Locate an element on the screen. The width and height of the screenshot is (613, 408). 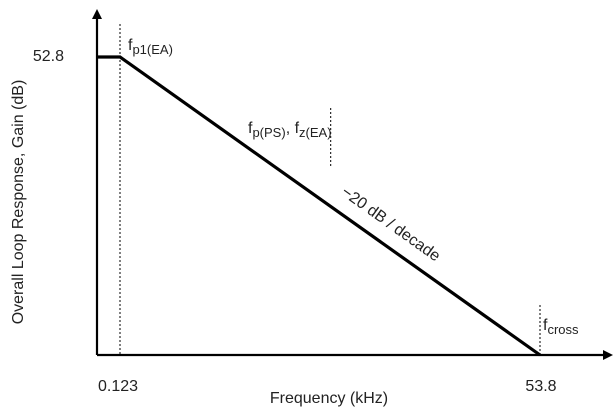
fcross-annotation: fcross is located at coordinates (561, 327).